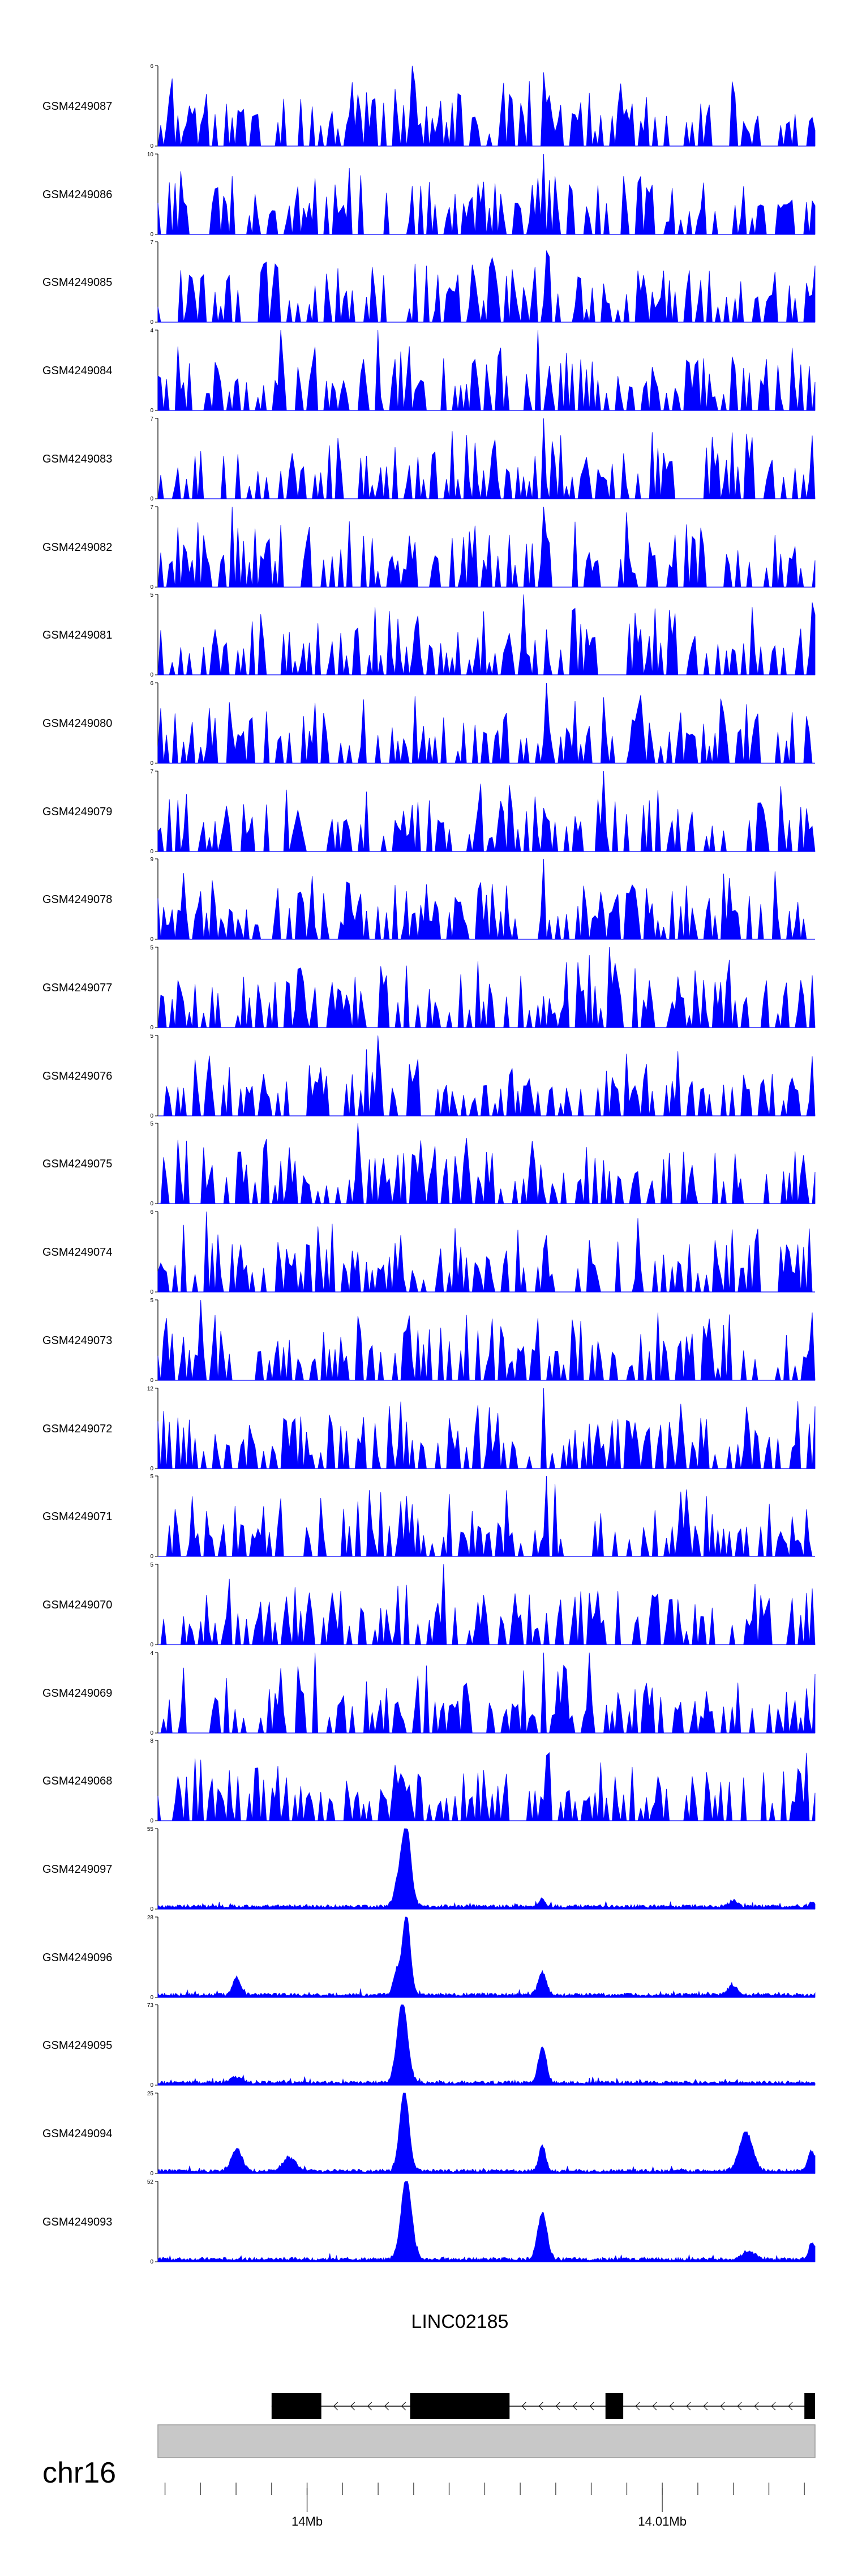  What do you see at coordinates (77, 1693) in the screenshot?
I see `track-label: GSM4249069` at bounding box center [77, 1693].